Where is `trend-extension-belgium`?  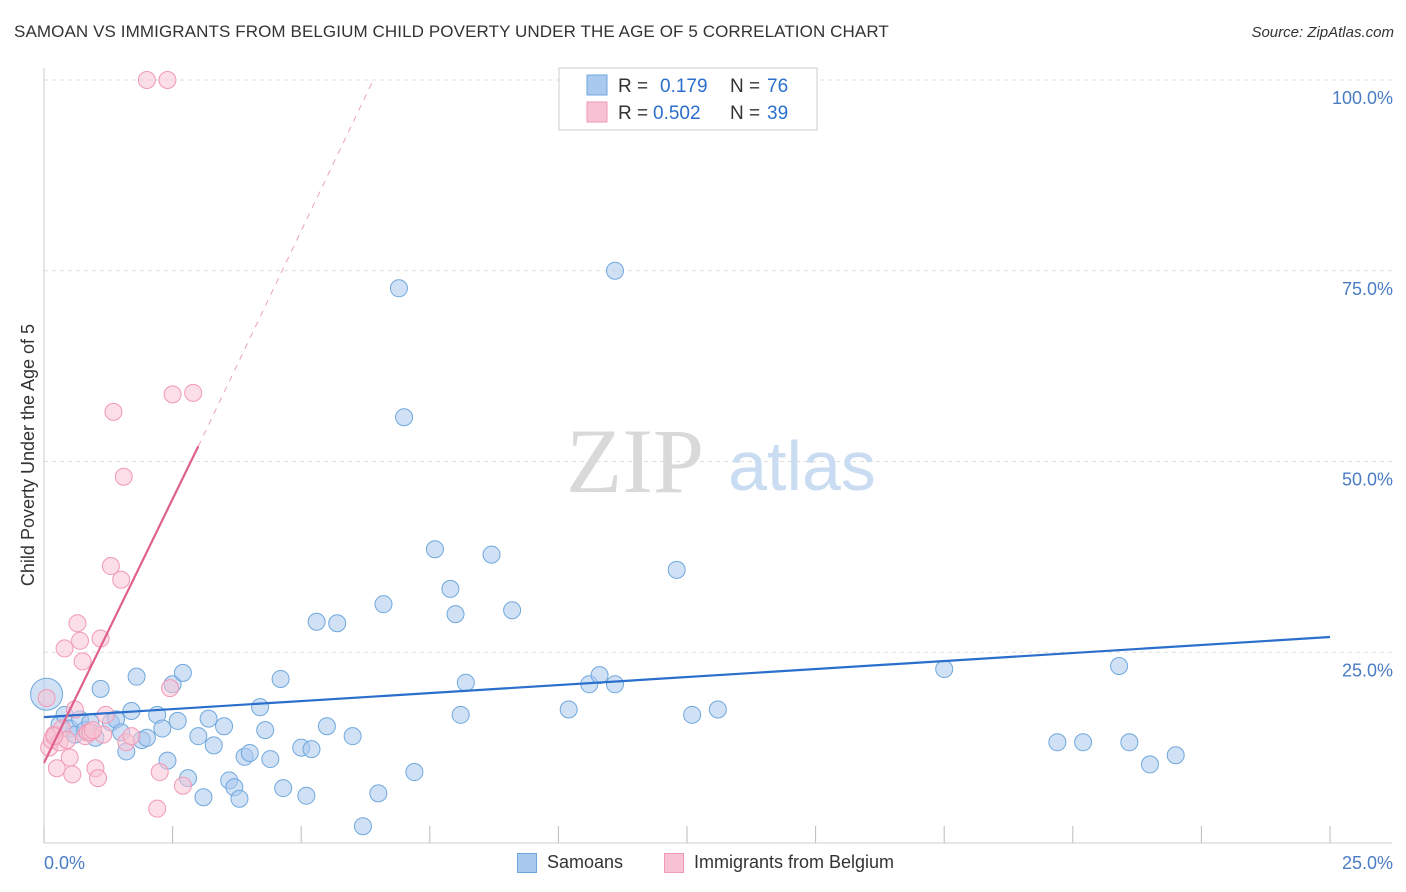 trend-extension-belgium is located at coordinates (285, 263).